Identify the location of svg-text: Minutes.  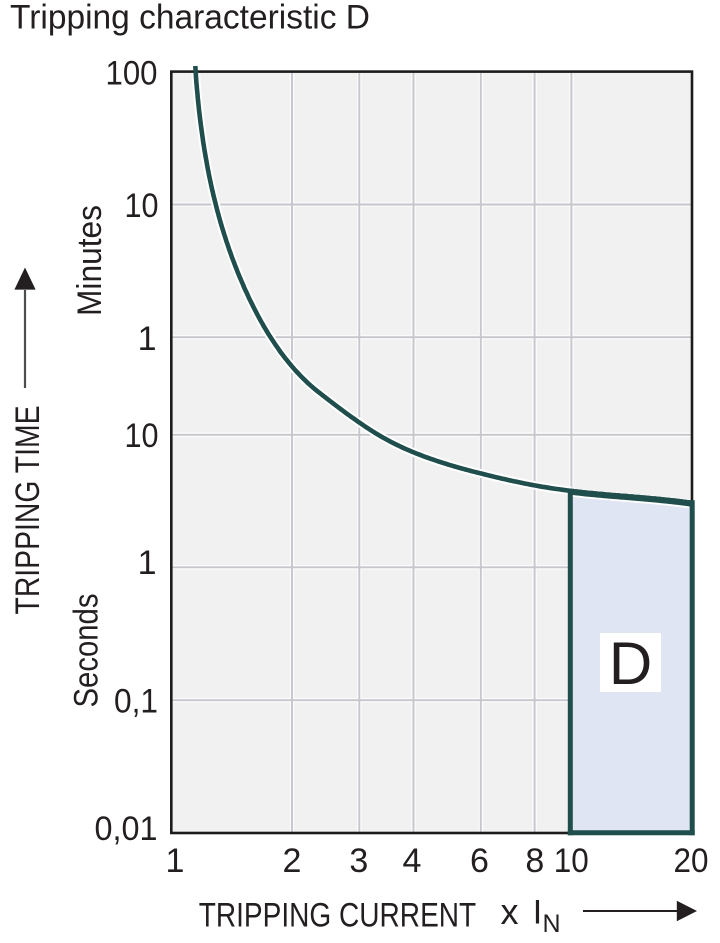
(90, 260).